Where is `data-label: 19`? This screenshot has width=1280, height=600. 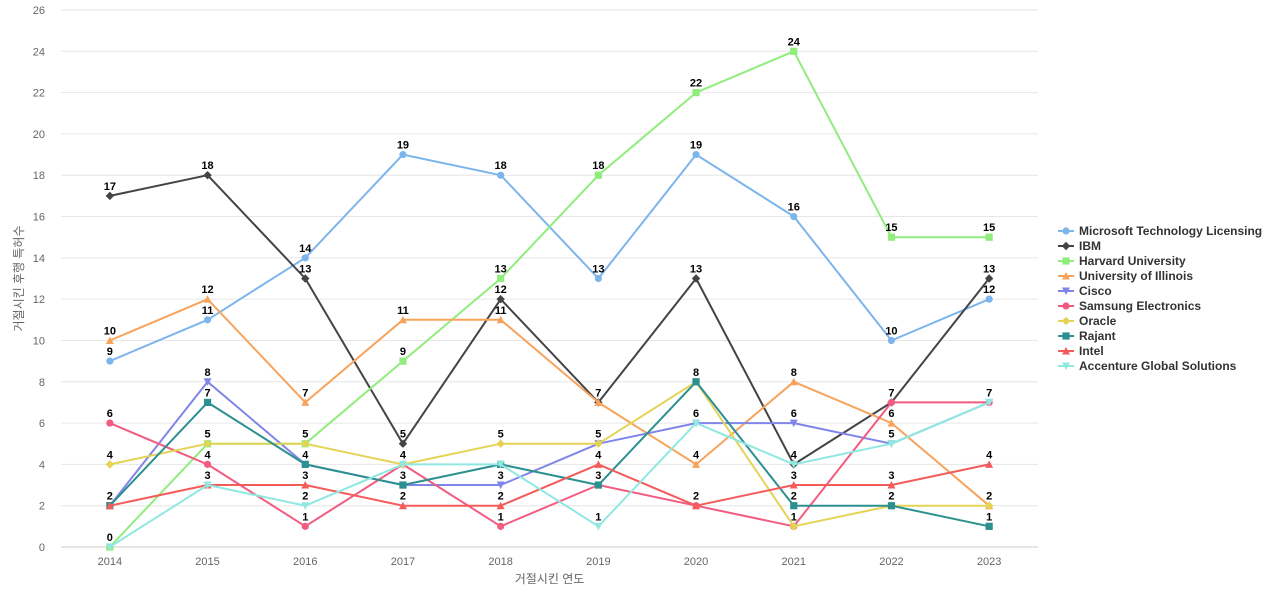
data-label: 19 is located at coordinates (696, 146).